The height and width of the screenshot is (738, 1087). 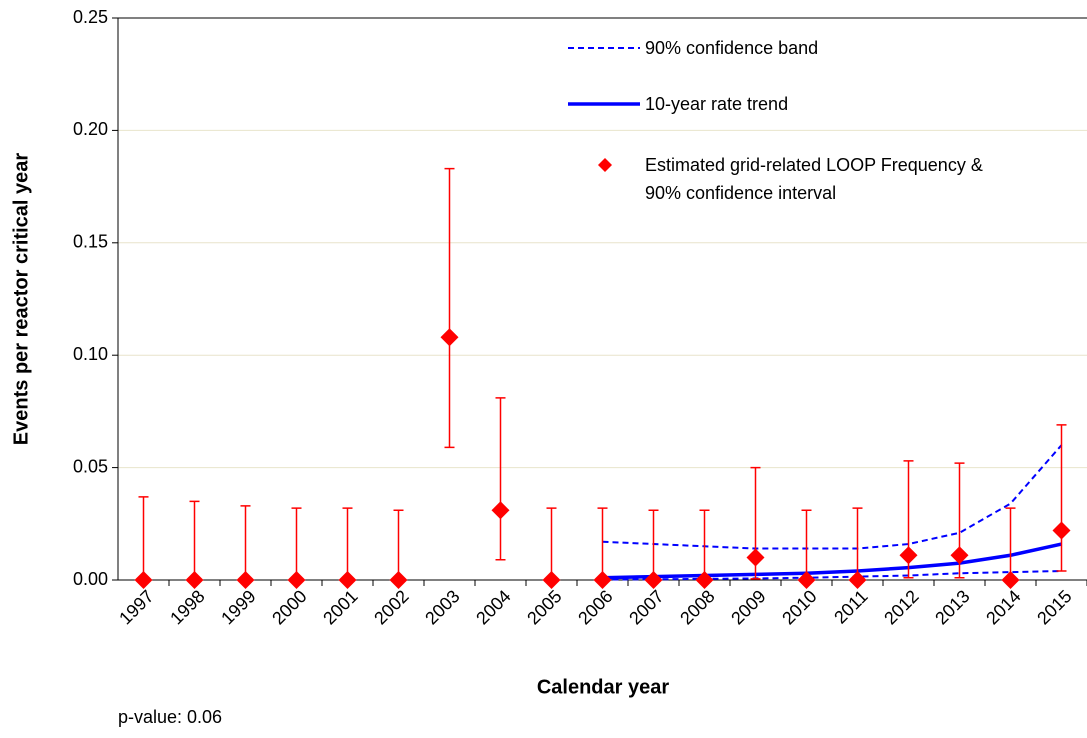 I want to click on x-tick-label: 2008, so click(x=697, y=607).